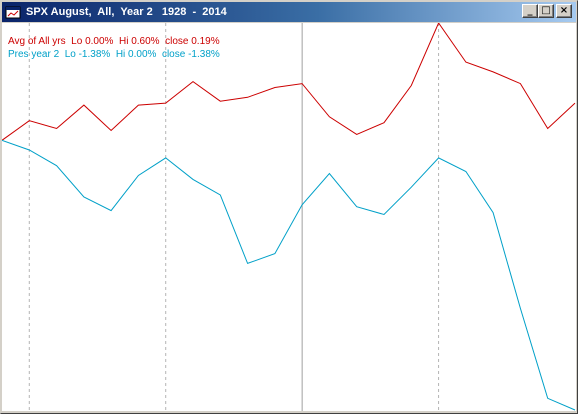  I want to click on maximize-button: □, so click(546, 11).